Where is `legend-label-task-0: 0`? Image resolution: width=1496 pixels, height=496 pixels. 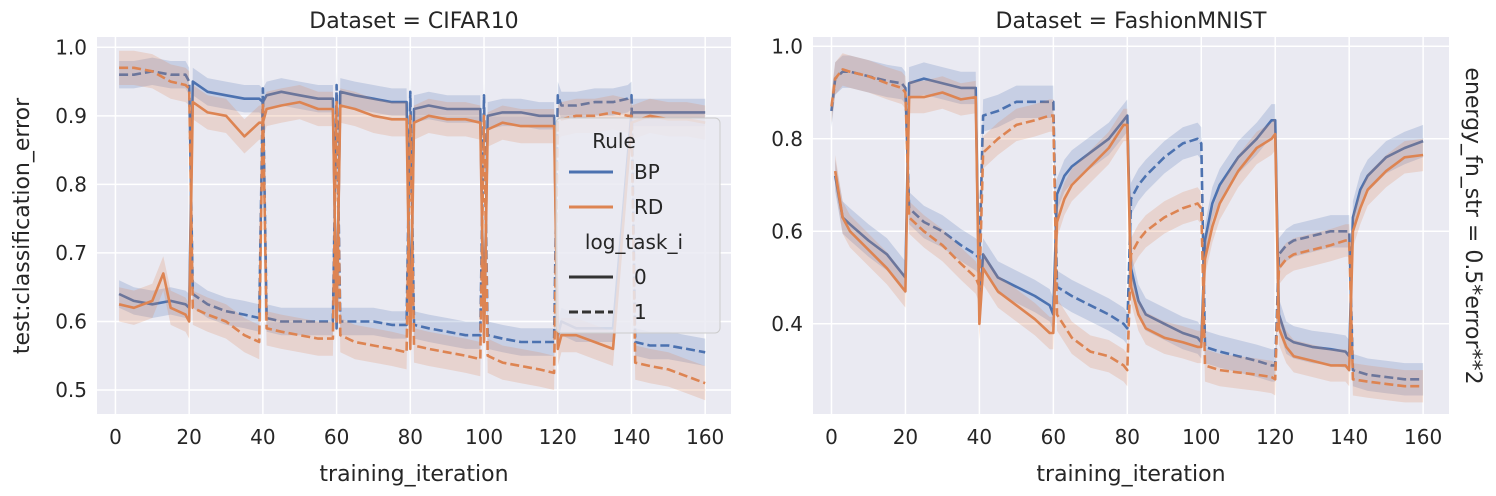 legend-label-task-0: 0 is located at coordinates (640, 277).